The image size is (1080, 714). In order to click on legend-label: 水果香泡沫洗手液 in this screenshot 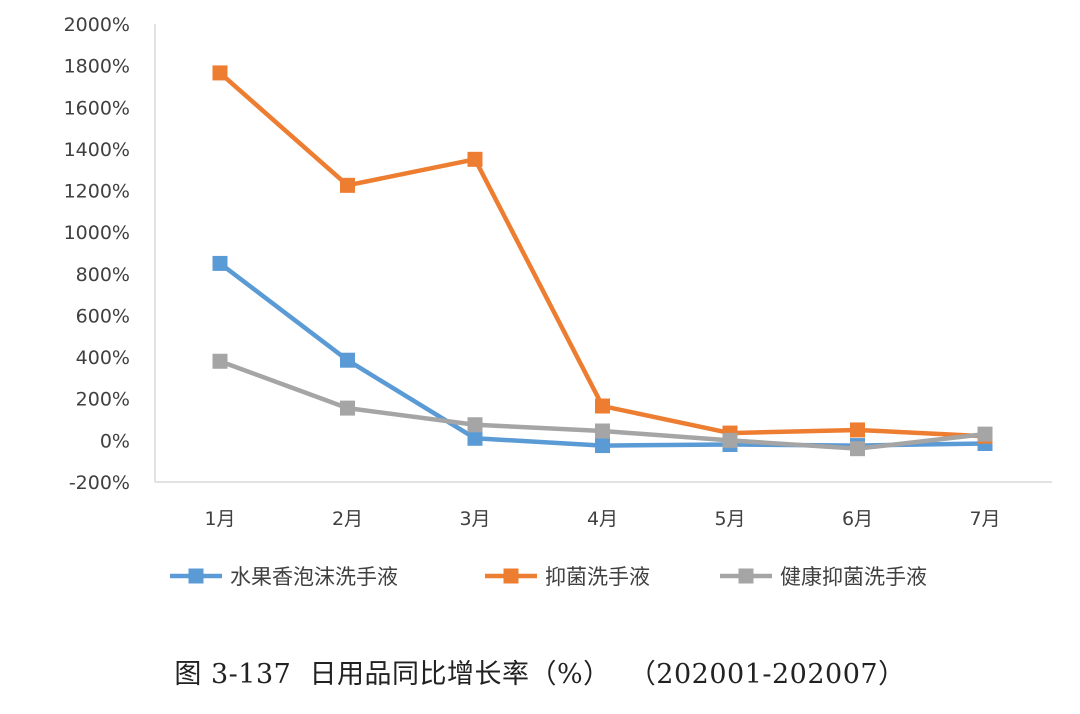, I will do `click(314, 577)`.